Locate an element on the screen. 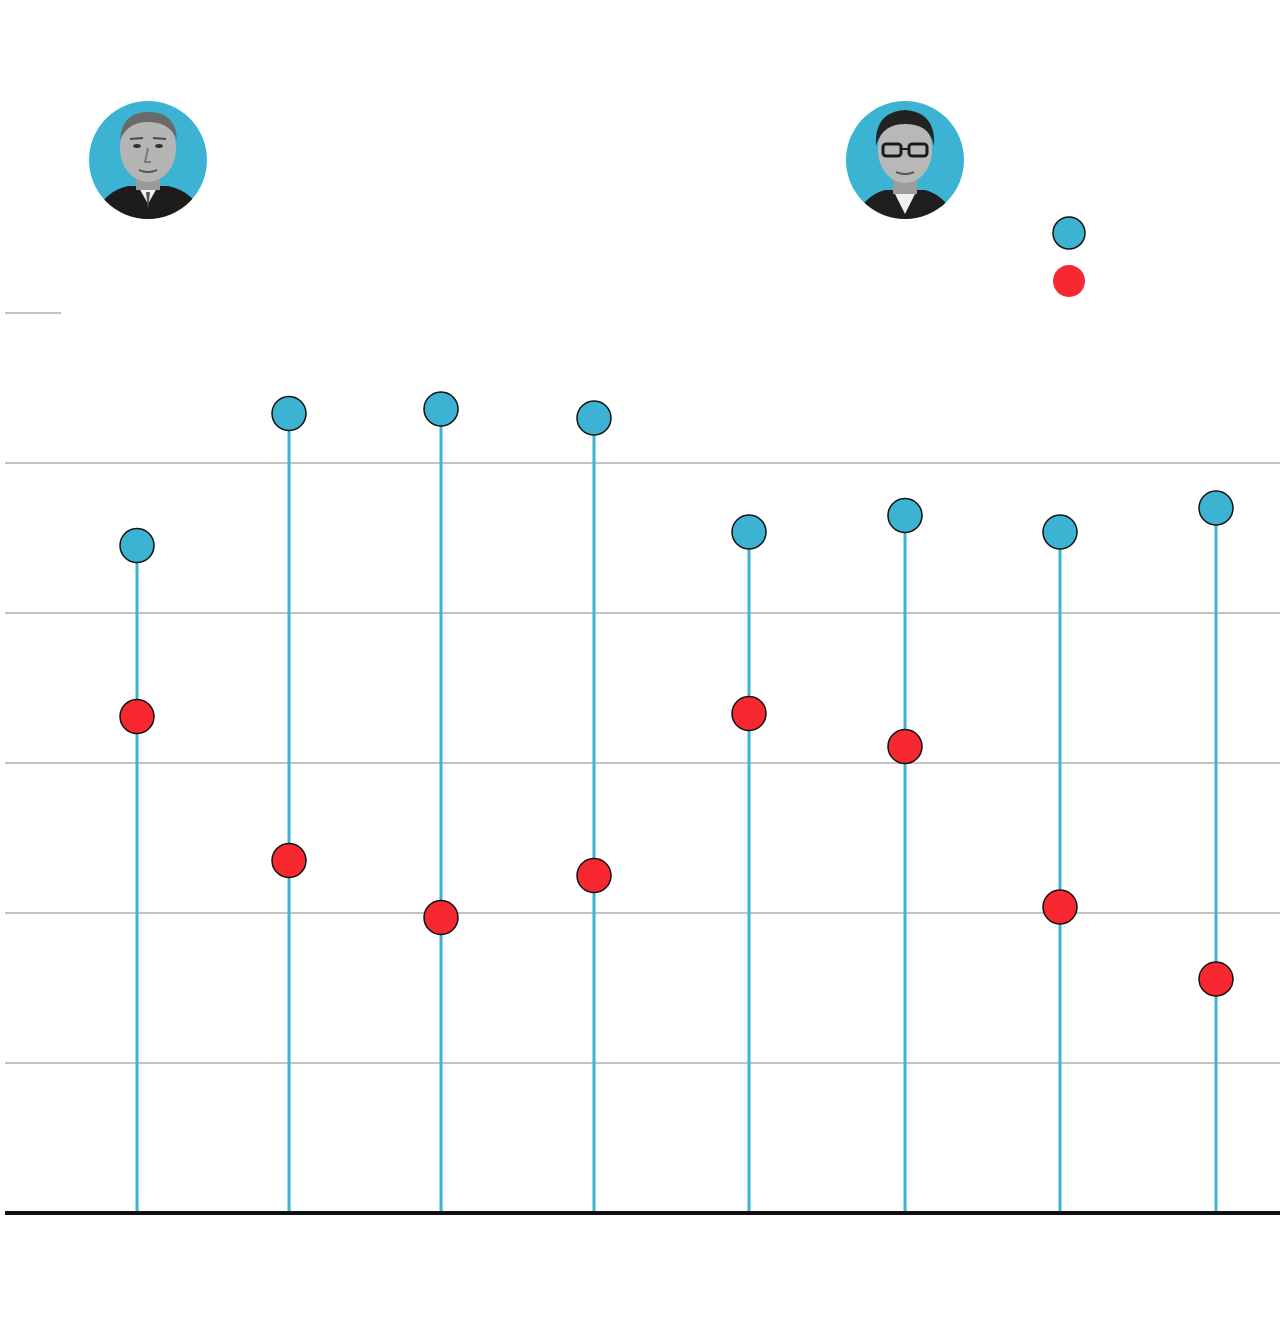 This screenshot has height=1320, width=1280. legend-swatch-series-b is located at coordinates (1069, 281).